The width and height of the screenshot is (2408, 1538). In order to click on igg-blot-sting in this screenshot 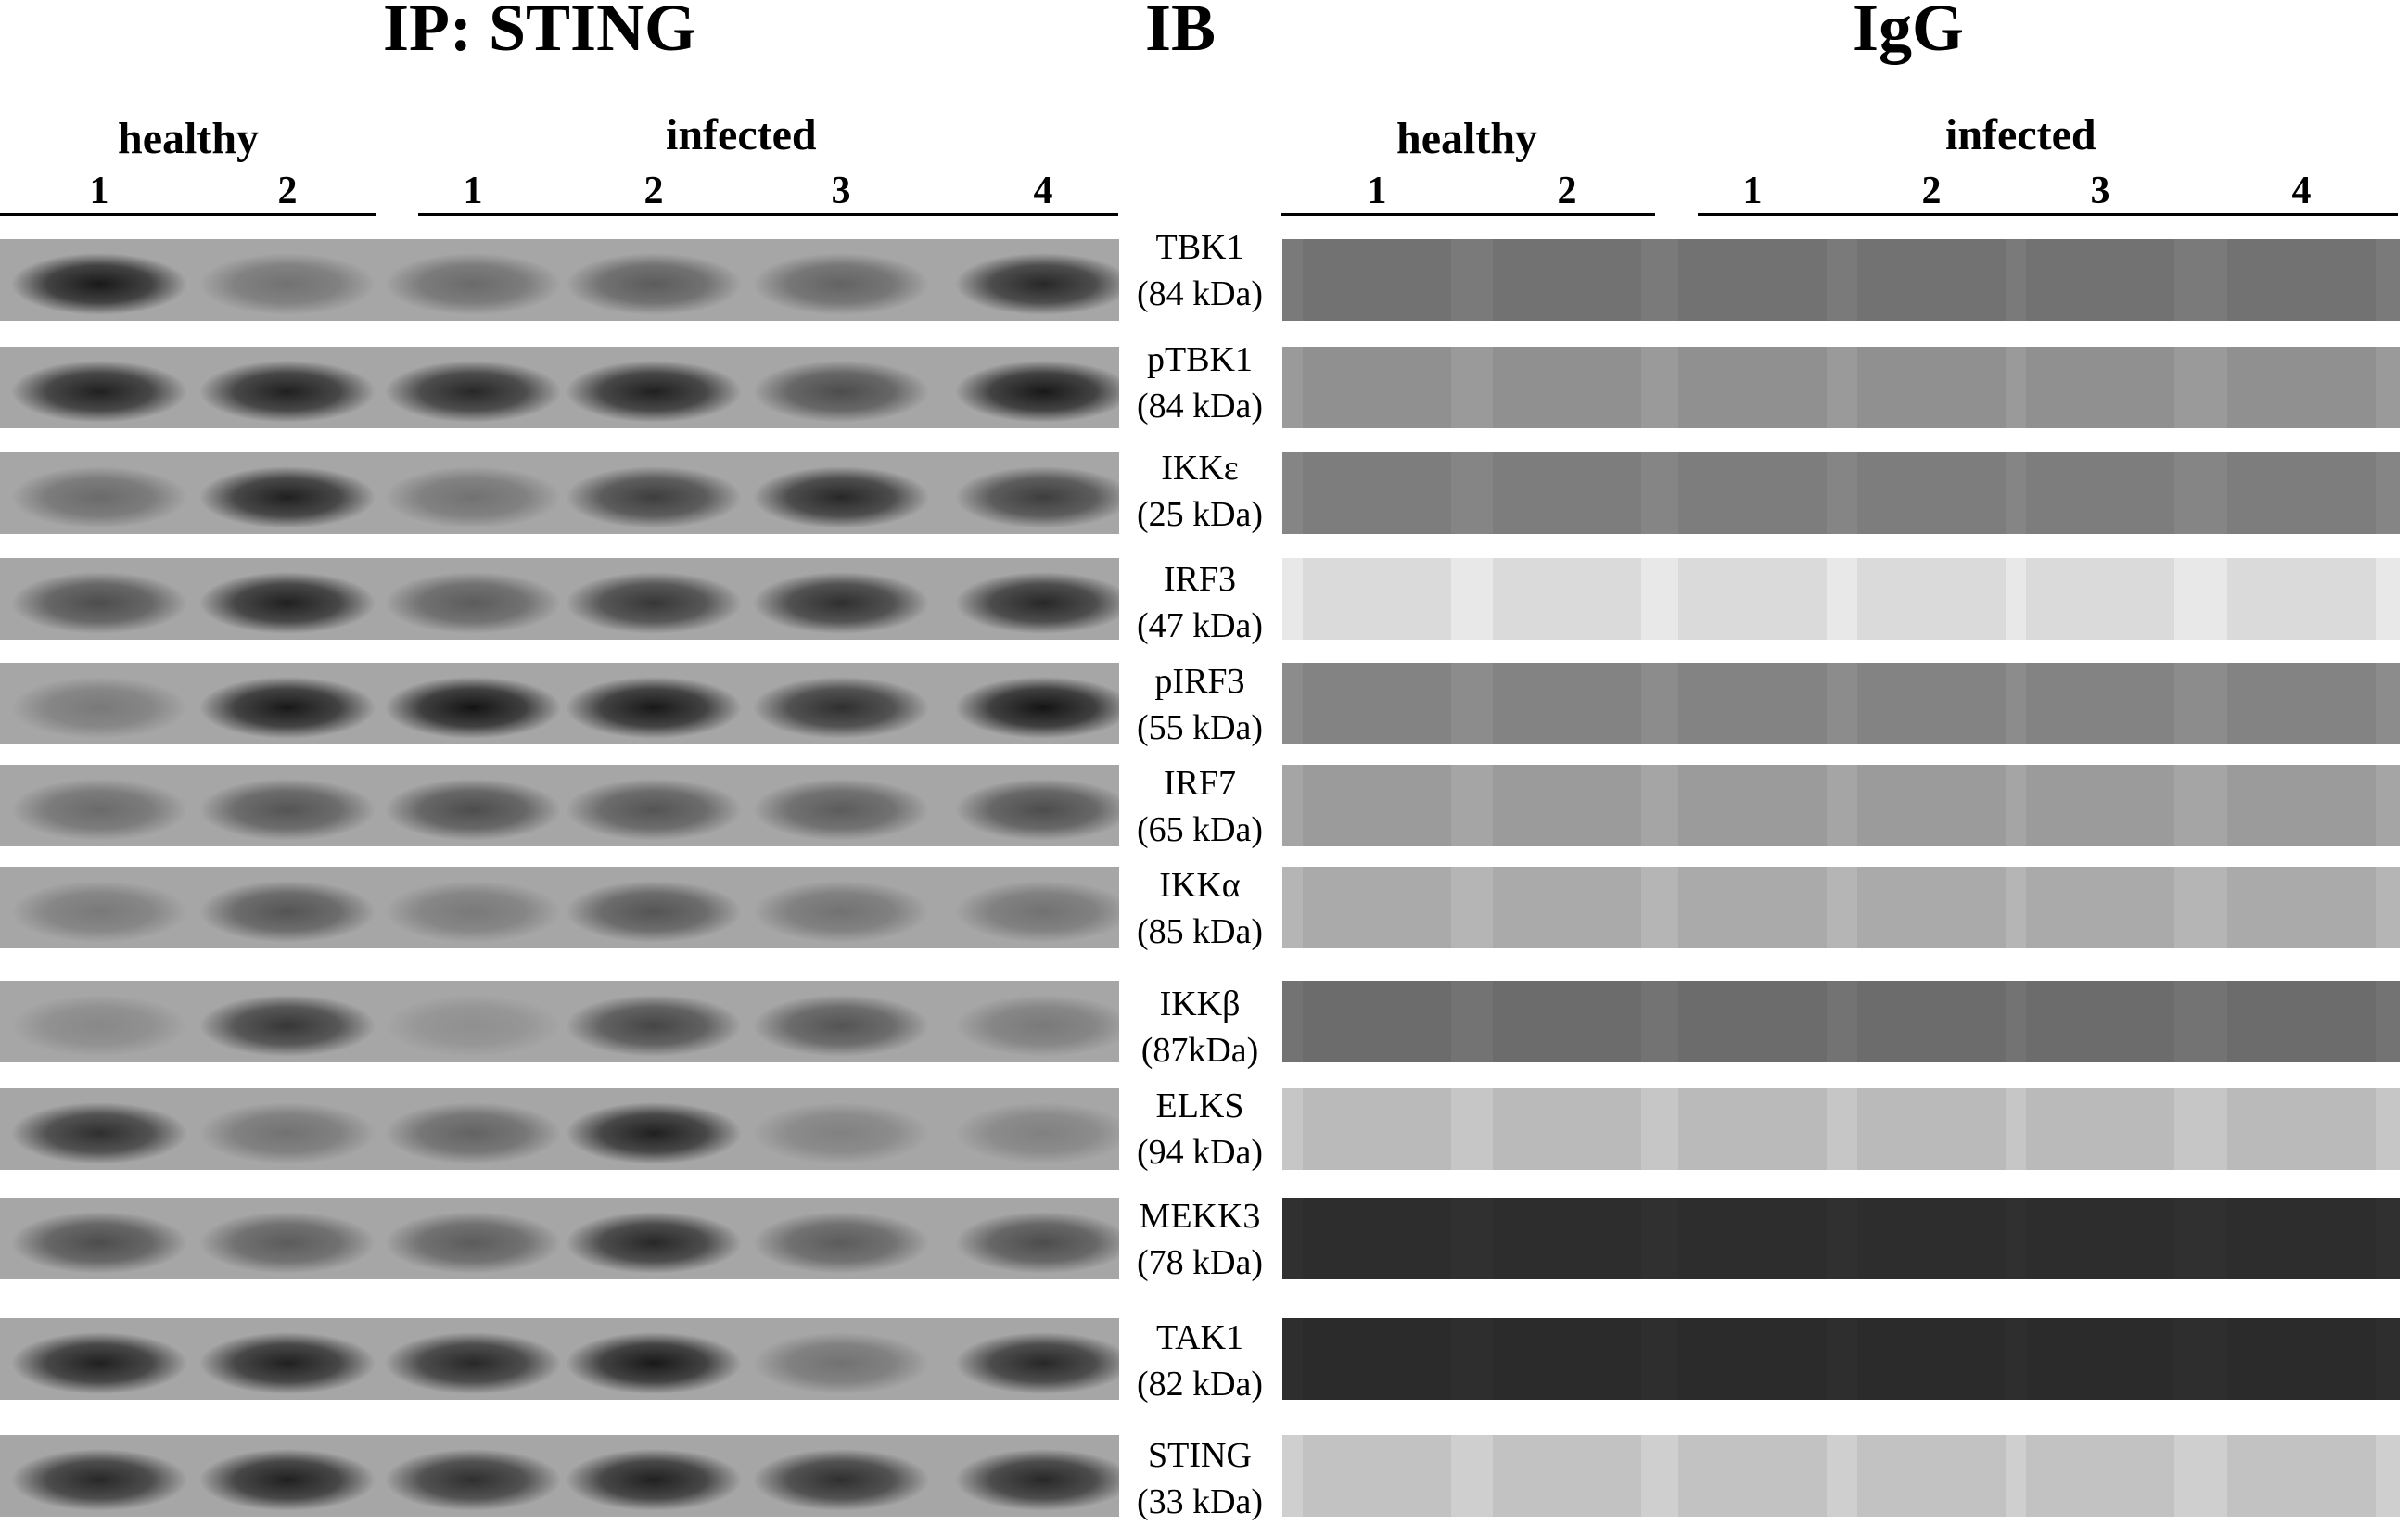, I will do `click(1841, 1476)`.